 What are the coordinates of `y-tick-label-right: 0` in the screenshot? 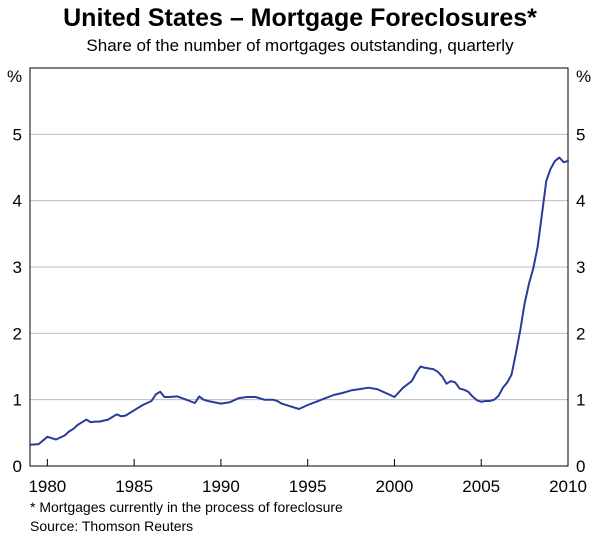 It's located at (580, 466).